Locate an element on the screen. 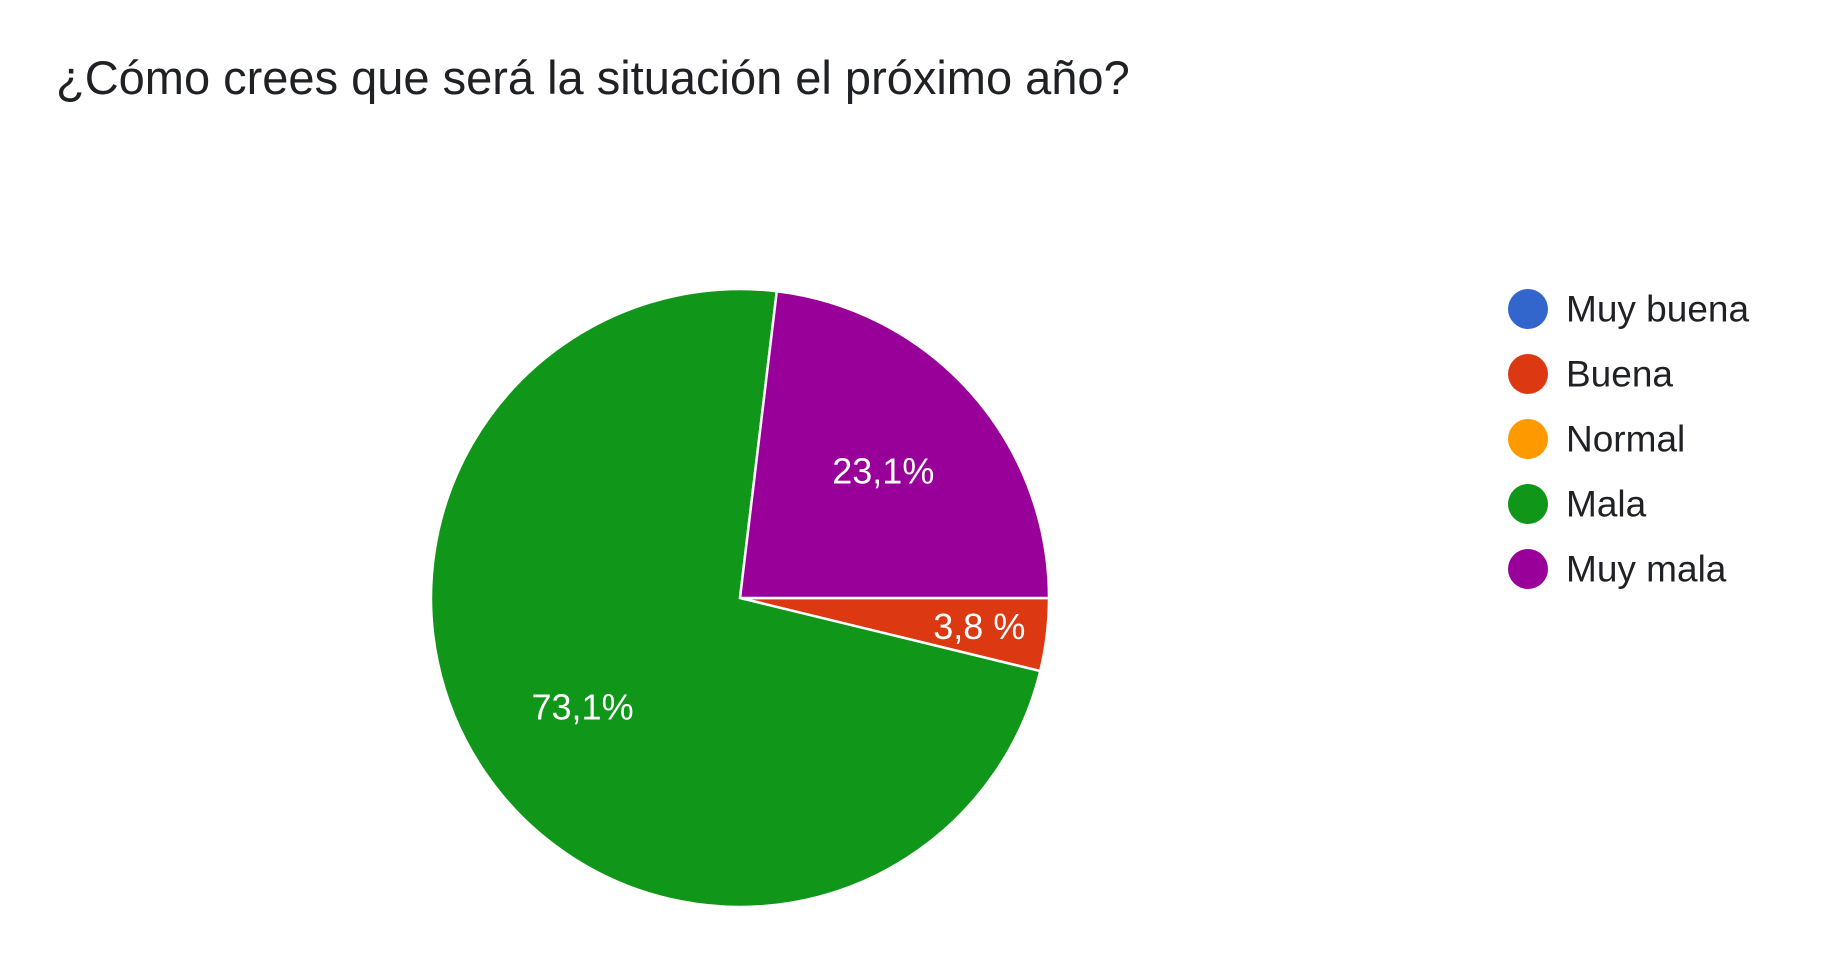 This screenshot has height=966, width=1847. legend-item-normal: Normal is located at coordinates (1596, 439).